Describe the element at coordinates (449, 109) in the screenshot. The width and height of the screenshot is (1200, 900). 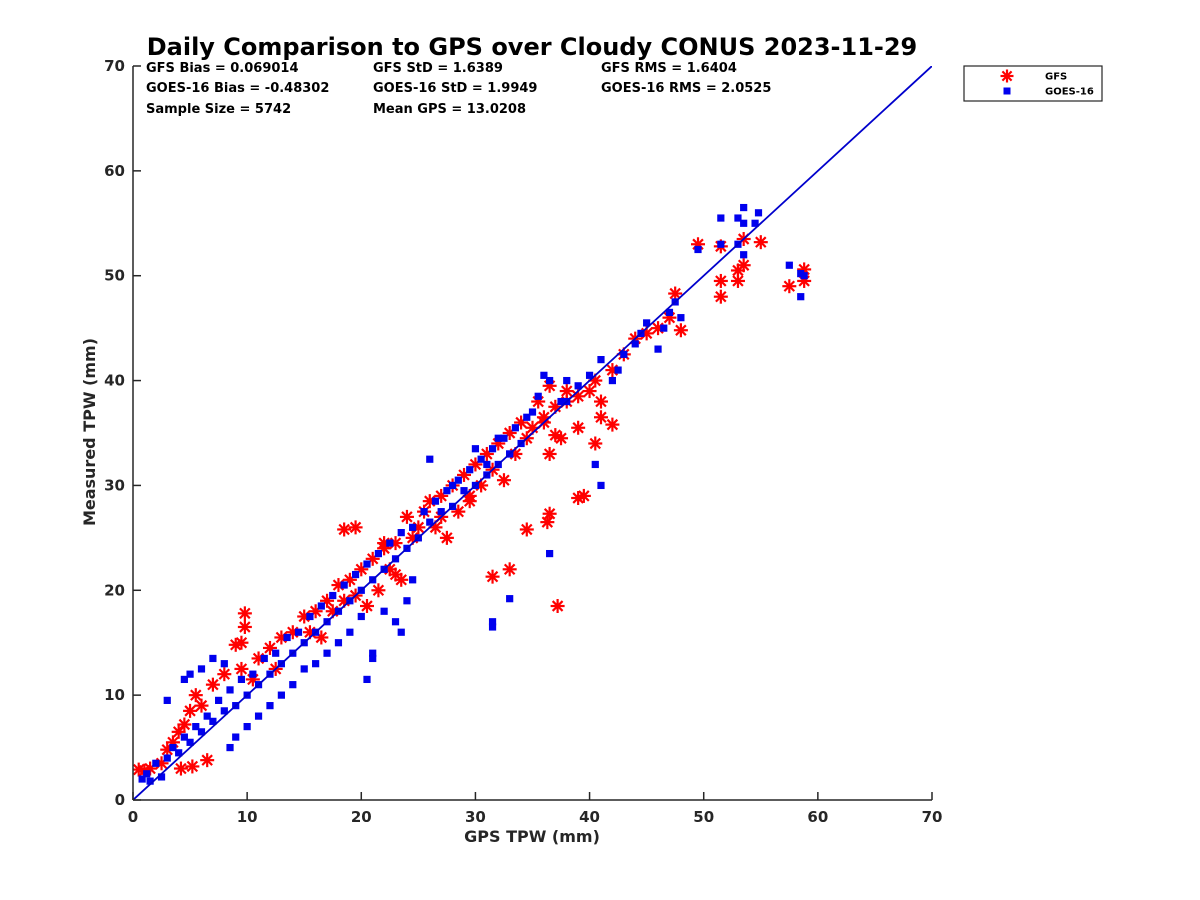
I see `stat-label: Mean GPS = 13.0208` at that location.